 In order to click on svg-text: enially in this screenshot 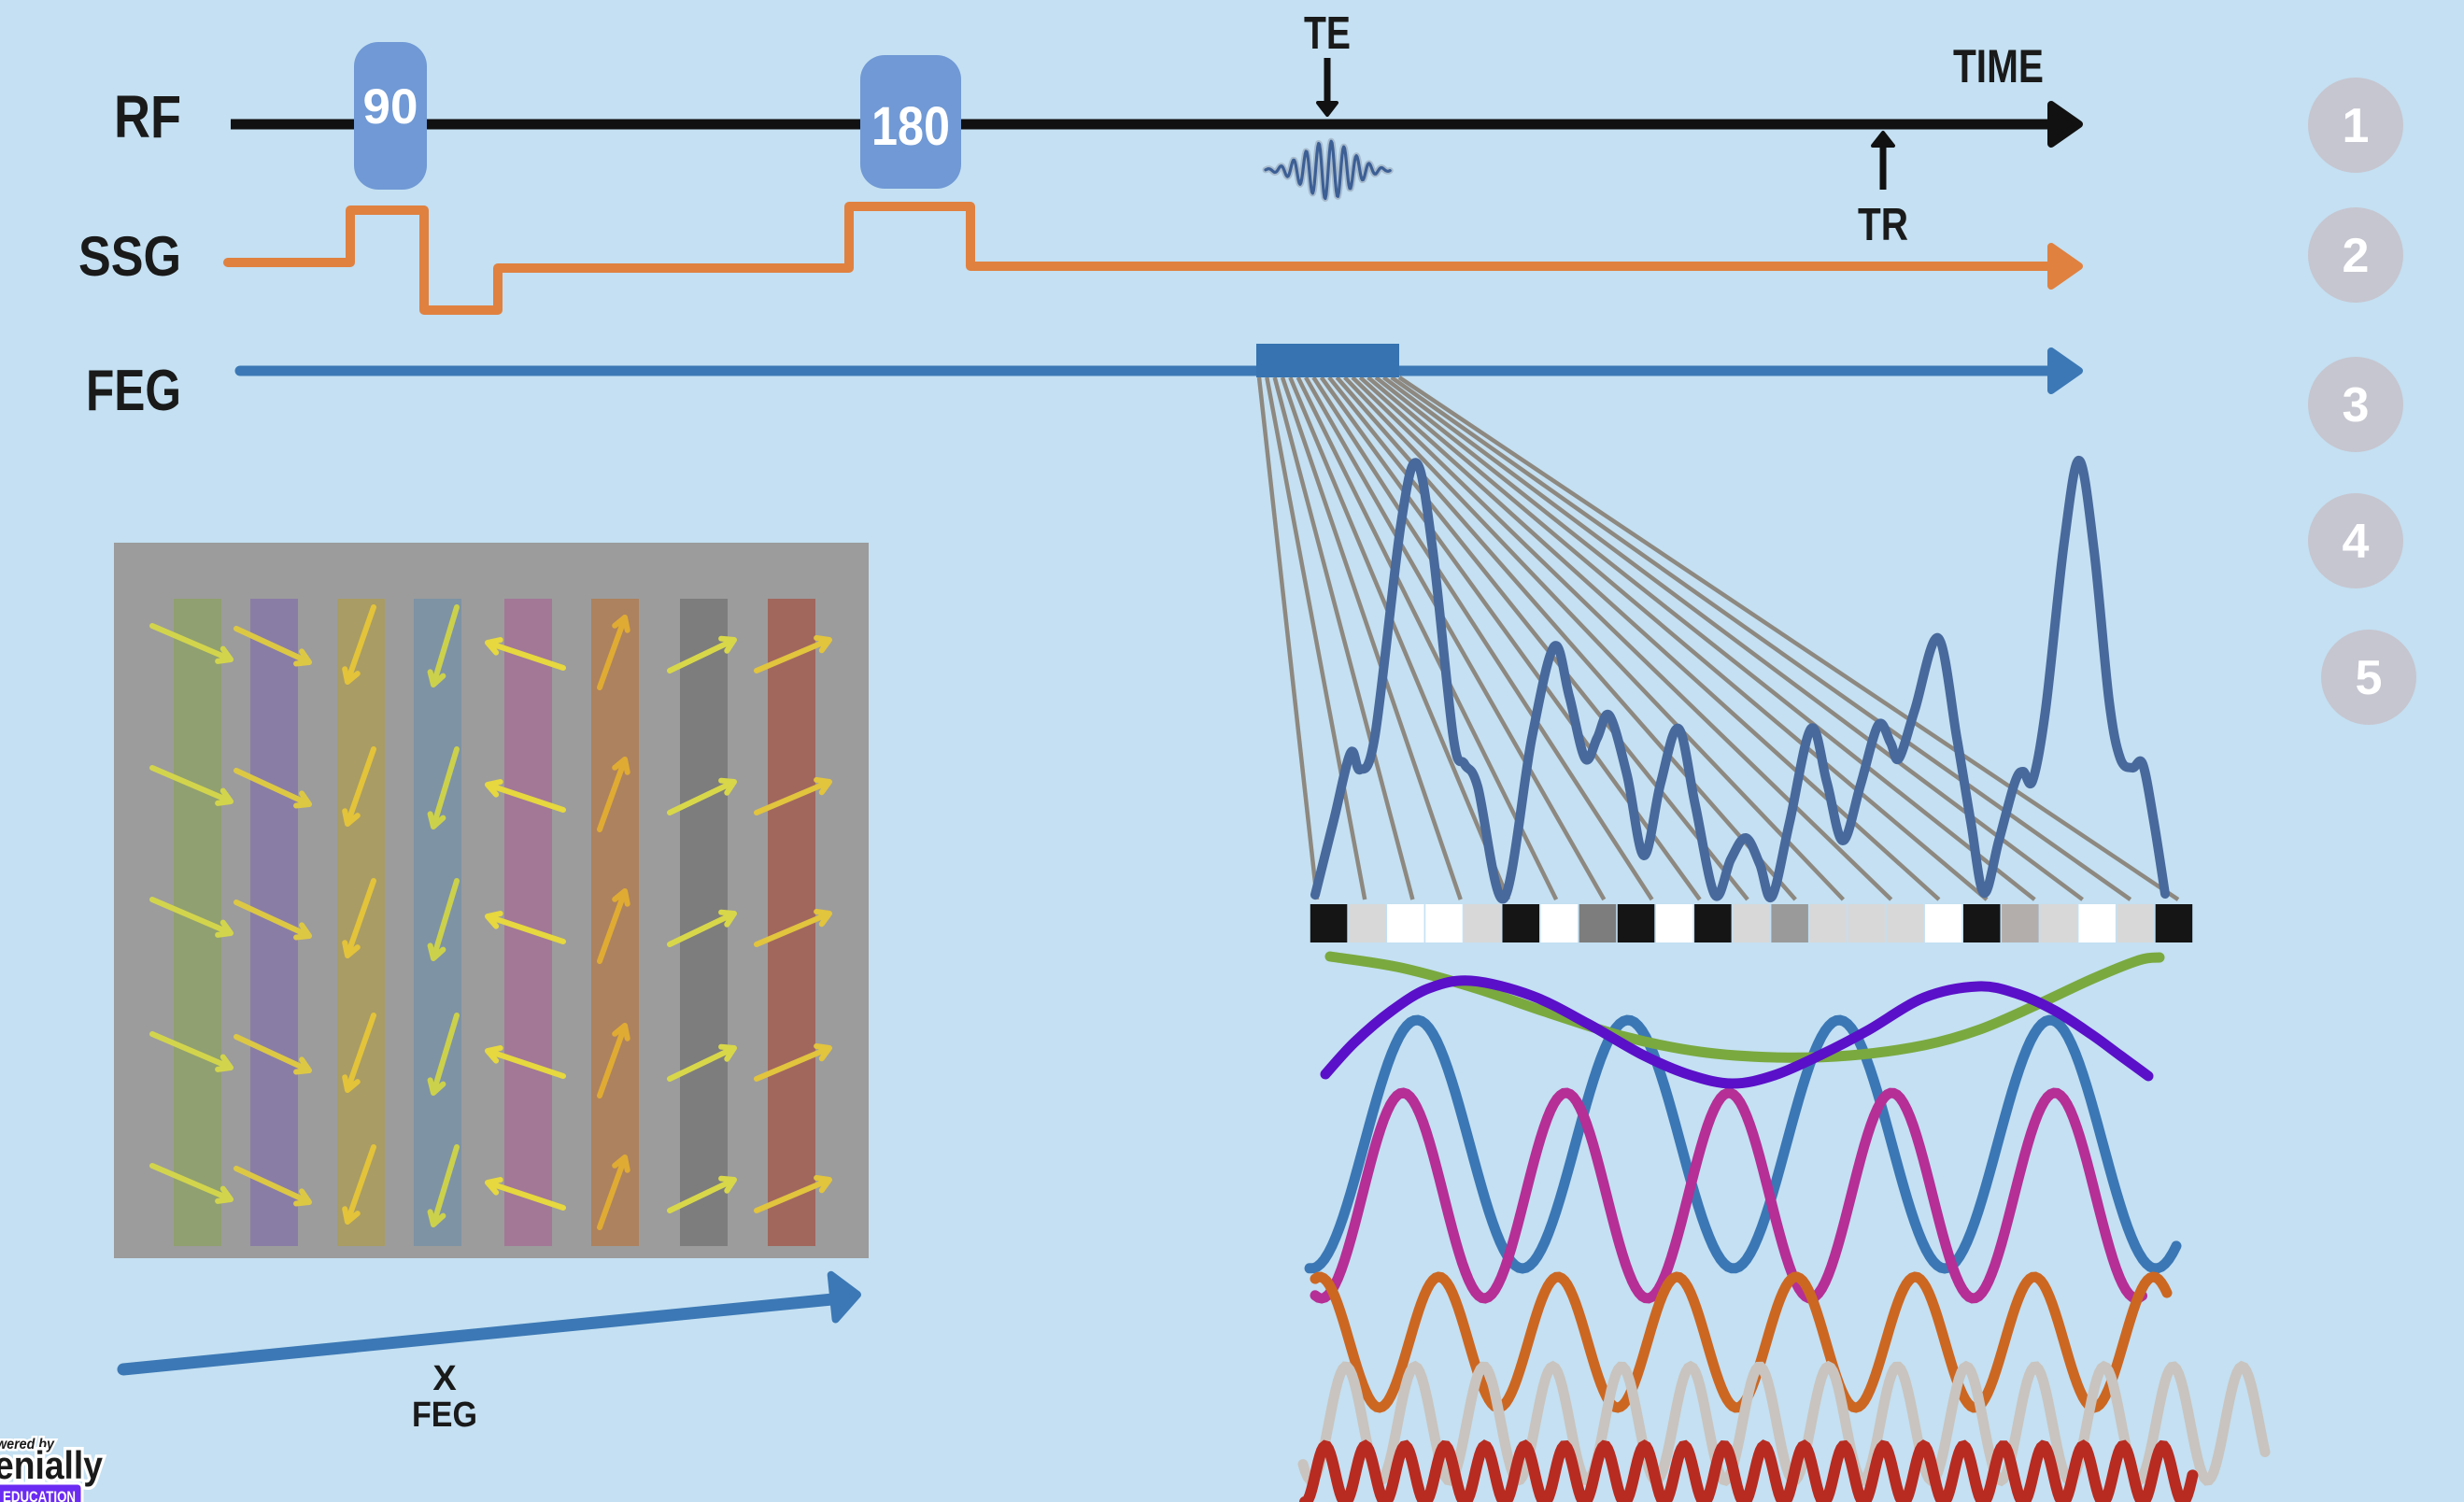, I will do `click(52, 1465)`.